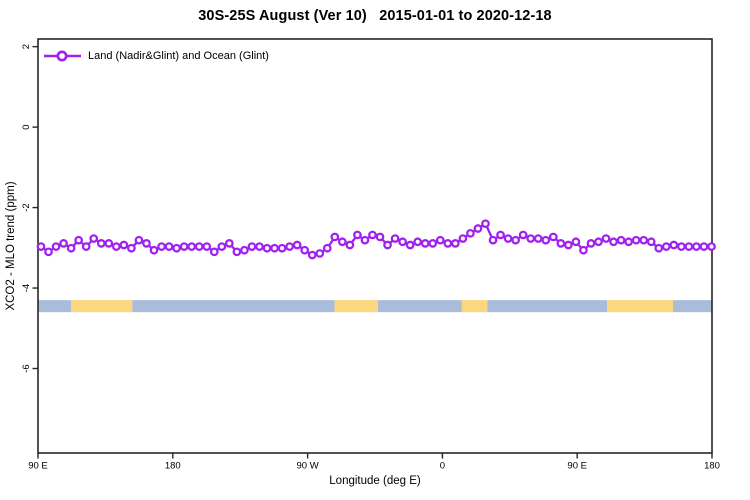 The image size is (750, 500). Describe the element at coordinates (173, 466) in the screenshot. I see `x-tick-label: 180` at that location.